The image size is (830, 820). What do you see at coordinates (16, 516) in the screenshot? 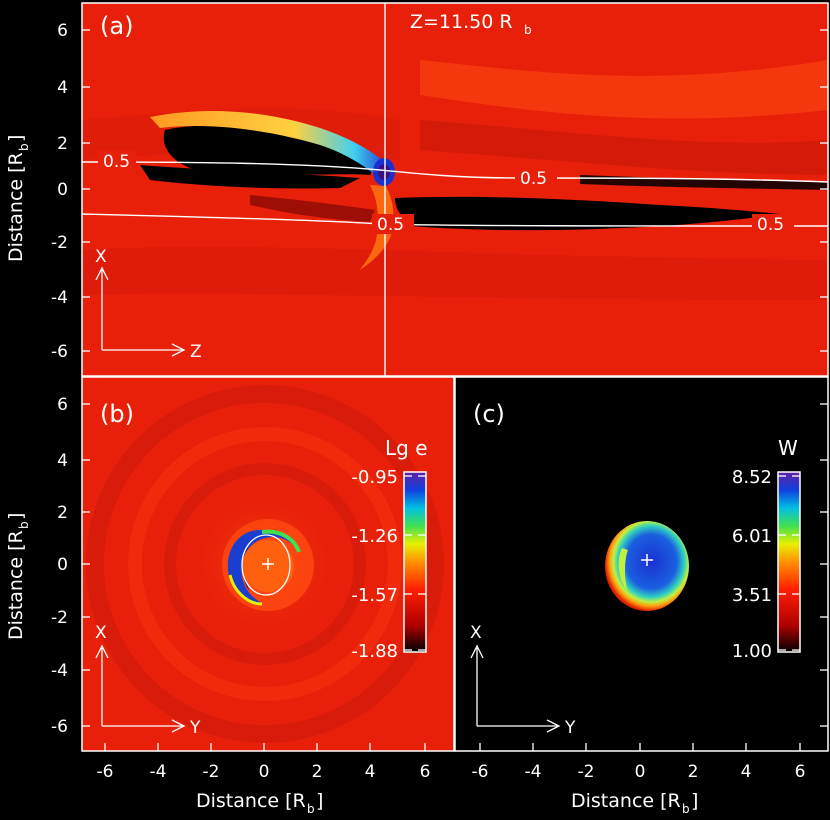
I see `y-axis-title-b-end: ]` at bounding box center [16, 516].